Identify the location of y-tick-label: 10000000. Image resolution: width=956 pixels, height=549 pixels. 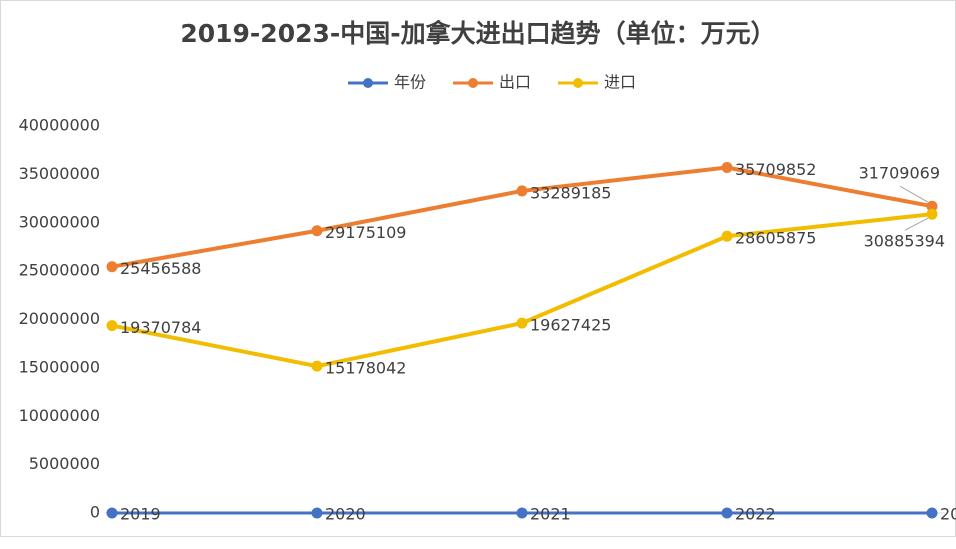
(59, 415).